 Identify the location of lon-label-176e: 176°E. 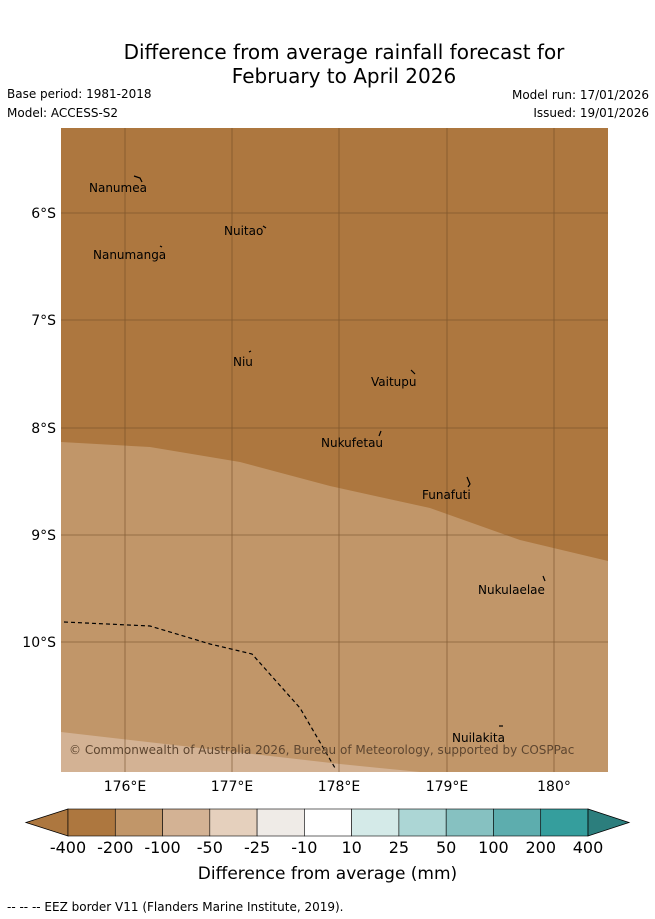
(125, 787).